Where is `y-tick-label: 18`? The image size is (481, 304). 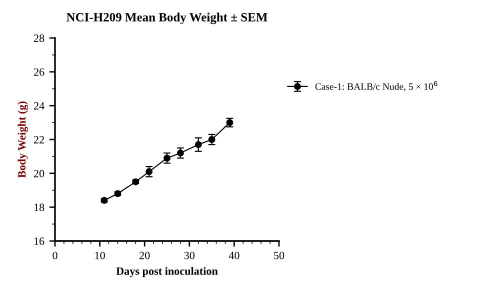
y-tick-label: 18 is located at coordinates (39, 208).